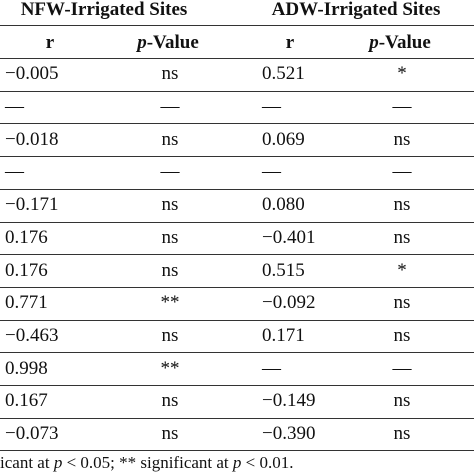 The image size is (474, 474). I want to click on table-cell: 0.771, so click(26, 303).